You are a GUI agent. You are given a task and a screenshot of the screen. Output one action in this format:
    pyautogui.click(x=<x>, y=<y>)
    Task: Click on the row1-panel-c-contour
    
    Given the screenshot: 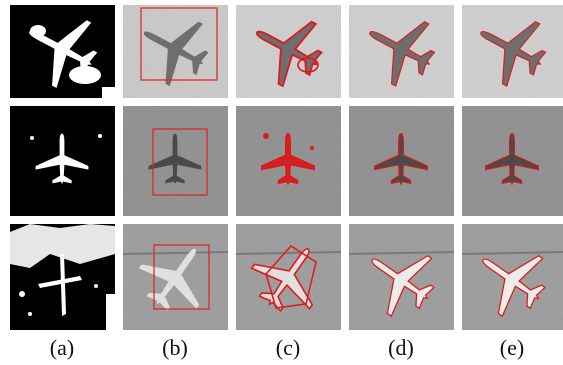 What is the action you would take?
    pyautogui.click(x=288, y=51)
    